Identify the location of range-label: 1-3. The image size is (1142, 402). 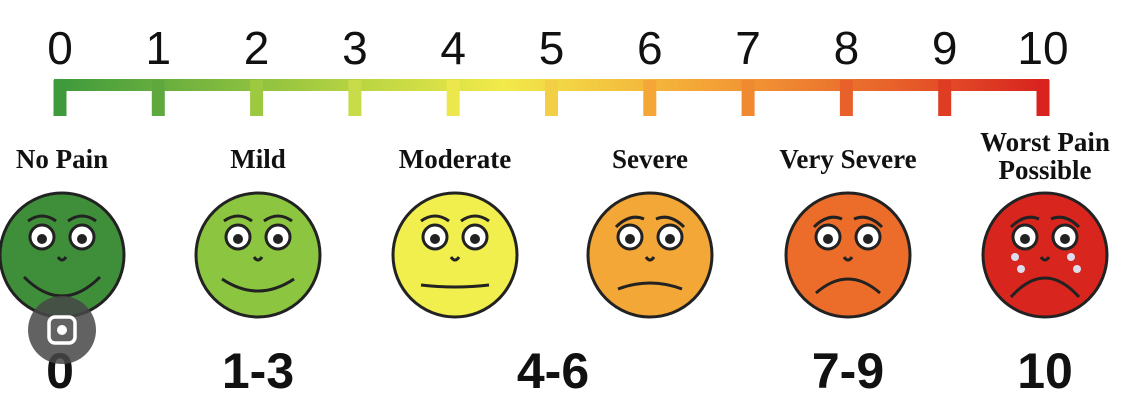
(258, 371).